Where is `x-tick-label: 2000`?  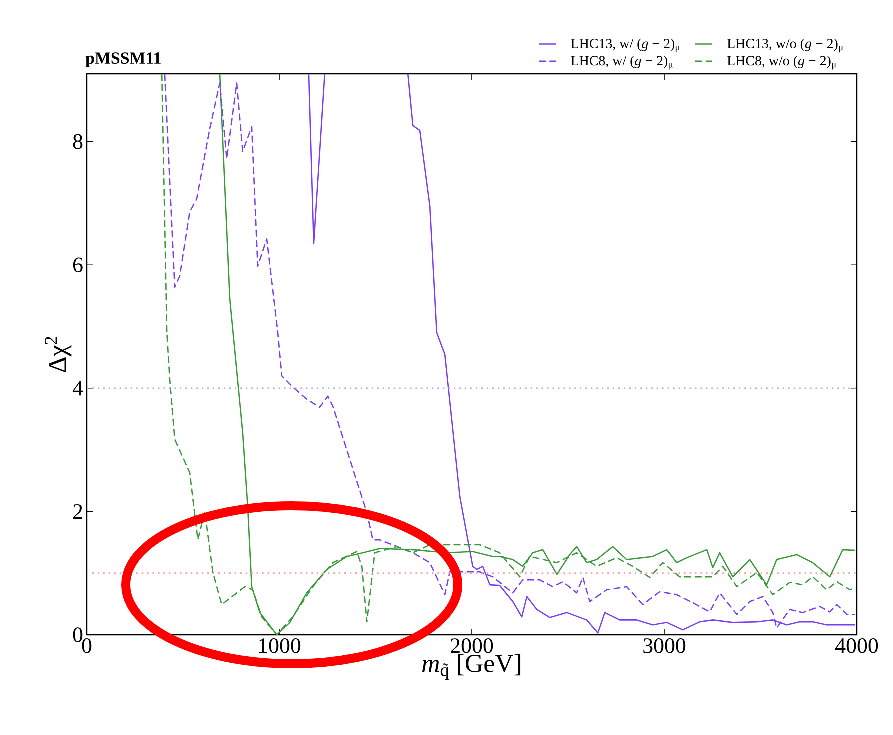
x-tick-label: 2000 is located at coordinates (472, 646).